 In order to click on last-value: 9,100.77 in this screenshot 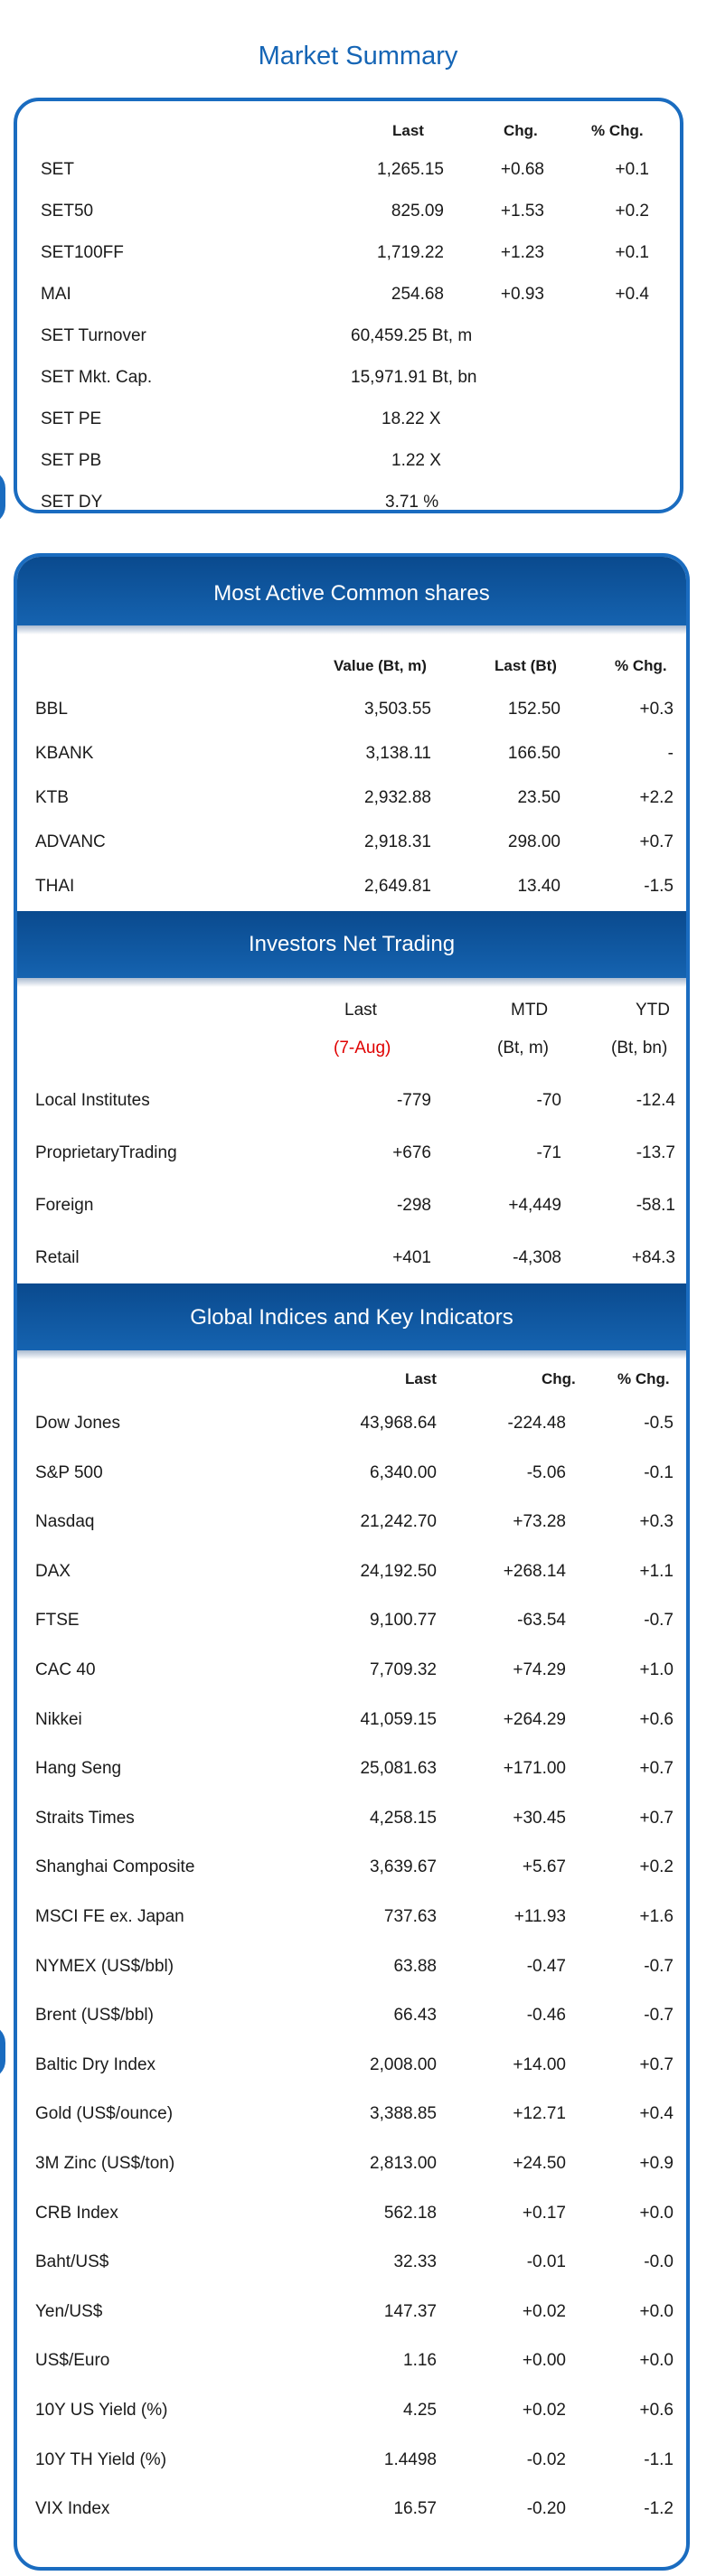, I will do `click(404, 1621)`.